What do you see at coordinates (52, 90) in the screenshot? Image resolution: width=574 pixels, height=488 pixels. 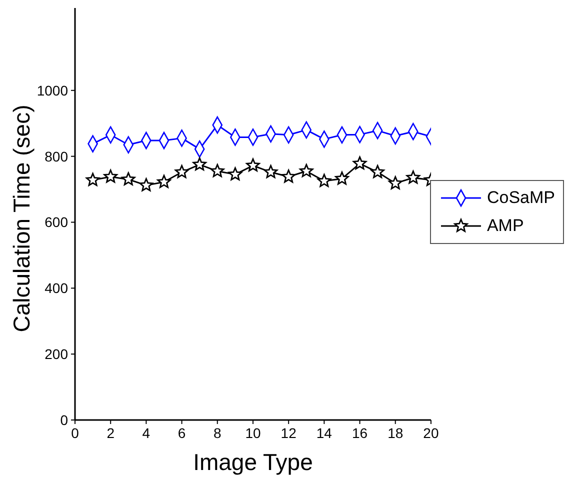 I see `y-tick-label: 1000` at bounding box center [52, 90].